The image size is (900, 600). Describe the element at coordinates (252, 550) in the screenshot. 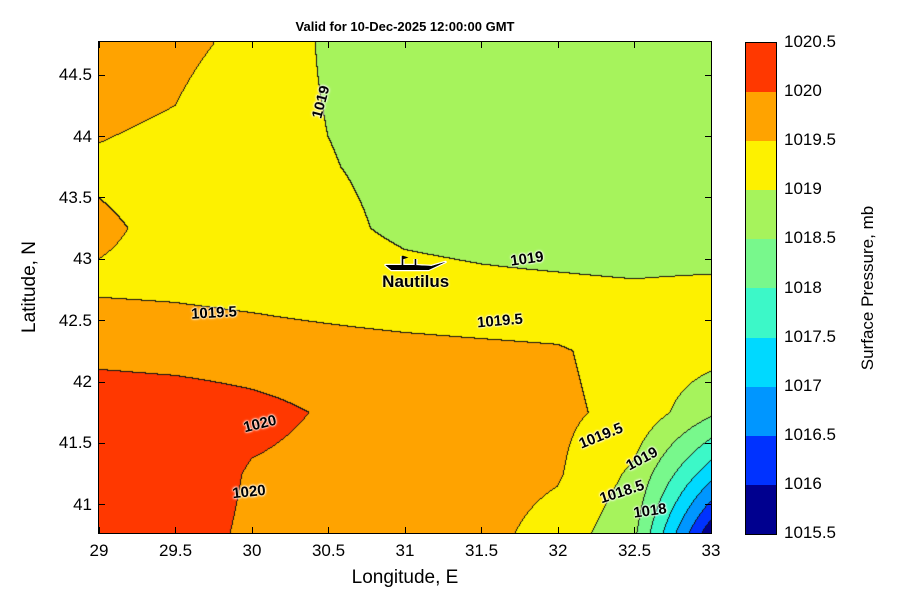

I see `x-tick-label: 30` at that location.